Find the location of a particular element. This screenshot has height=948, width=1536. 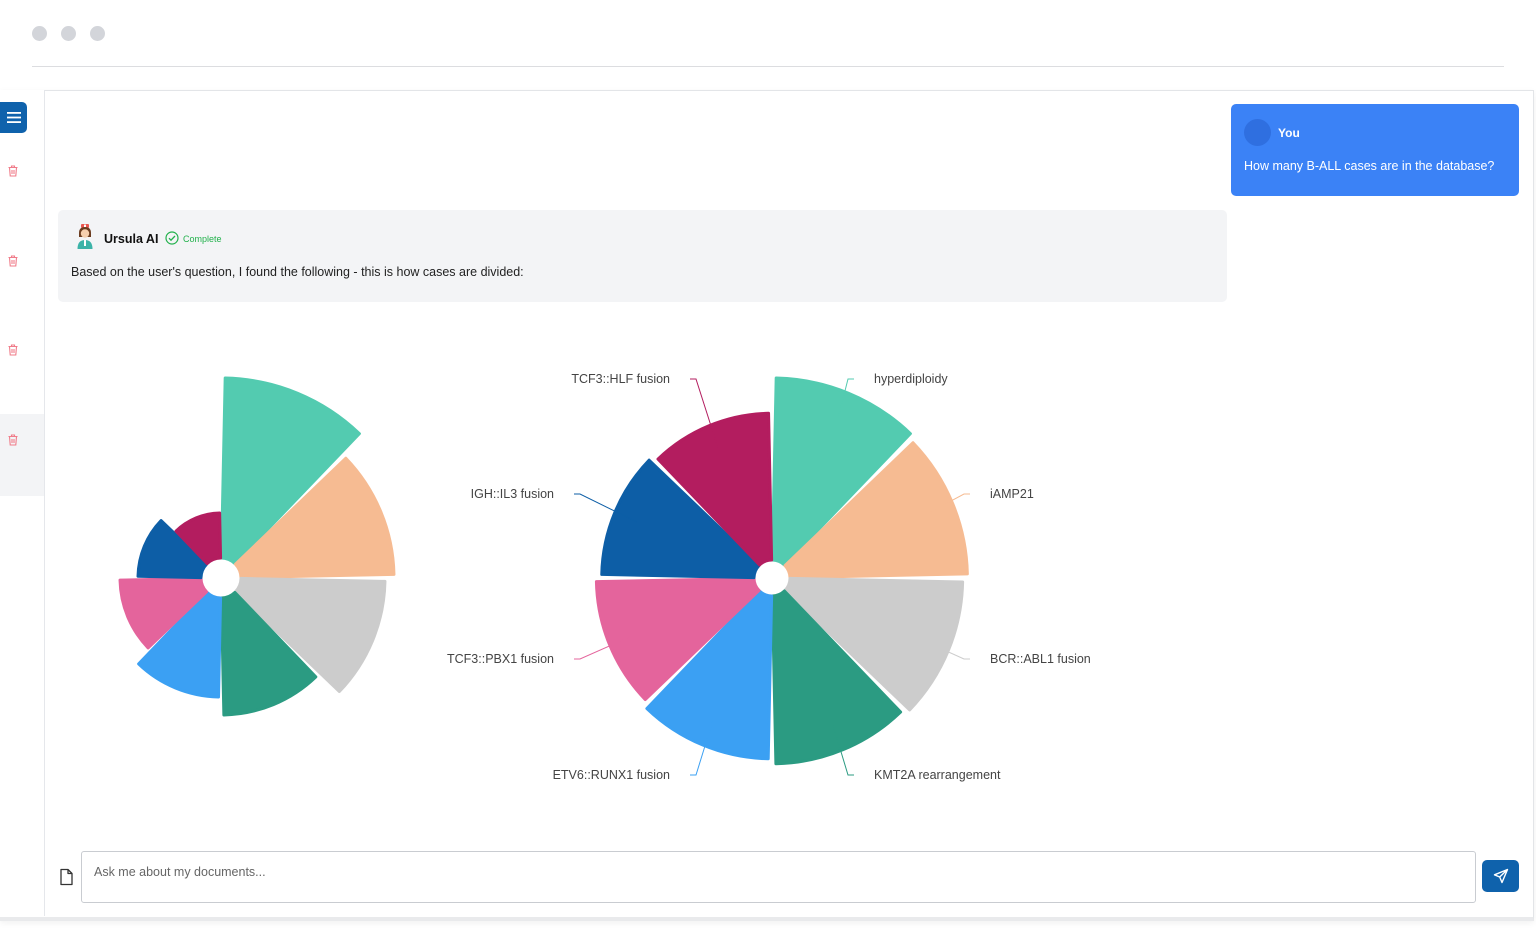

sidebar-item-active is located at coordinates (22, 455).